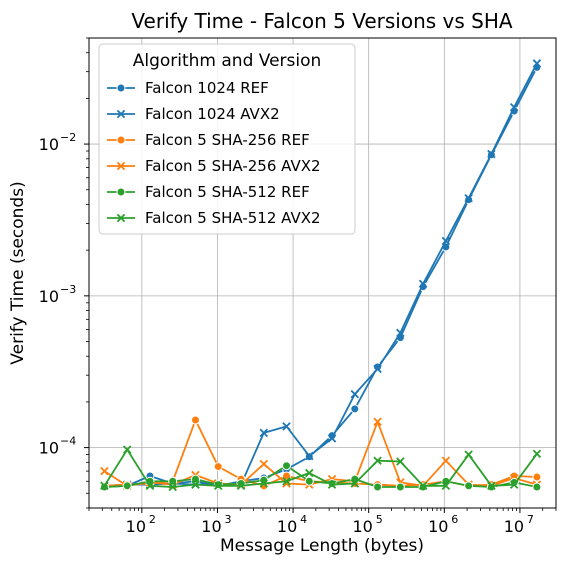 The width and height of the screenshot is (565, 564). What do you see at coordinates (303, 519) in the screenshot?
I see `x-tick-exponent: 4` at bounding box center [303, 519].